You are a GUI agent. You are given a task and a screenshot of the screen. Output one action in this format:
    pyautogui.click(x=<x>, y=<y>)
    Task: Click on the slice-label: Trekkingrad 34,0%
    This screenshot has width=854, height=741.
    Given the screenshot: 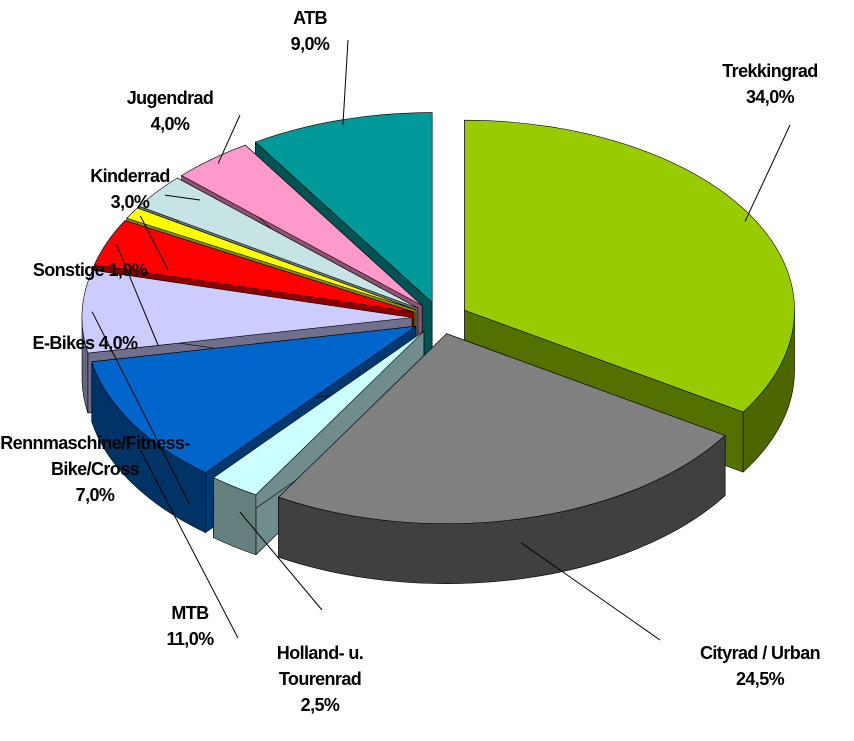 What is the action you would take?
    pyautogui.click(x=770, y=84)
    